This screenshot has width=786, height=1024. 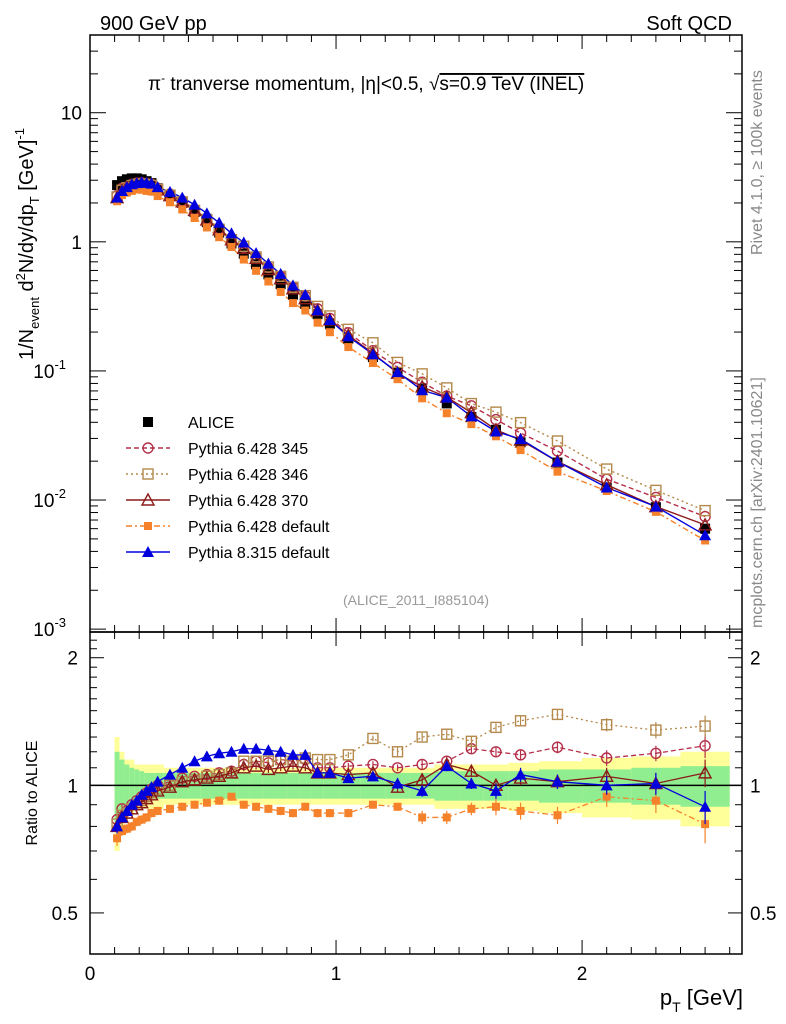 I want to click on ratio-y-tick-label: 0.5, so click(x=65, y=914).